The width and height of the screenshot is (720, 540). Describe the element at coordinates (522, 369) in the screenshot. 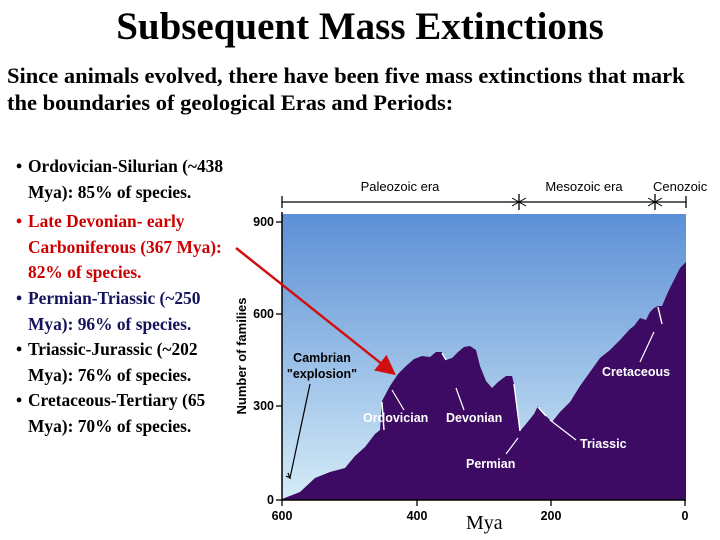

I see `extinction-drops` at that location.